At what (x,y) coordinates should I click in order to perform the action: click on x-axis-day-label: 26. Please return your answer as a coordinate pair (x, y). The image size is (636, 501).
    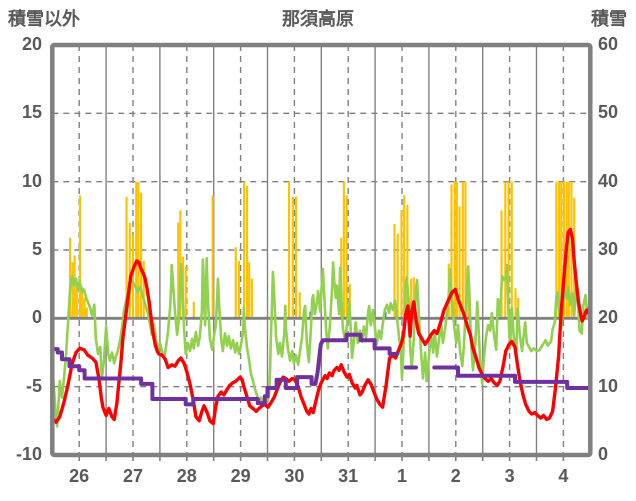
    Looking at the image, I should click on (79, 476).